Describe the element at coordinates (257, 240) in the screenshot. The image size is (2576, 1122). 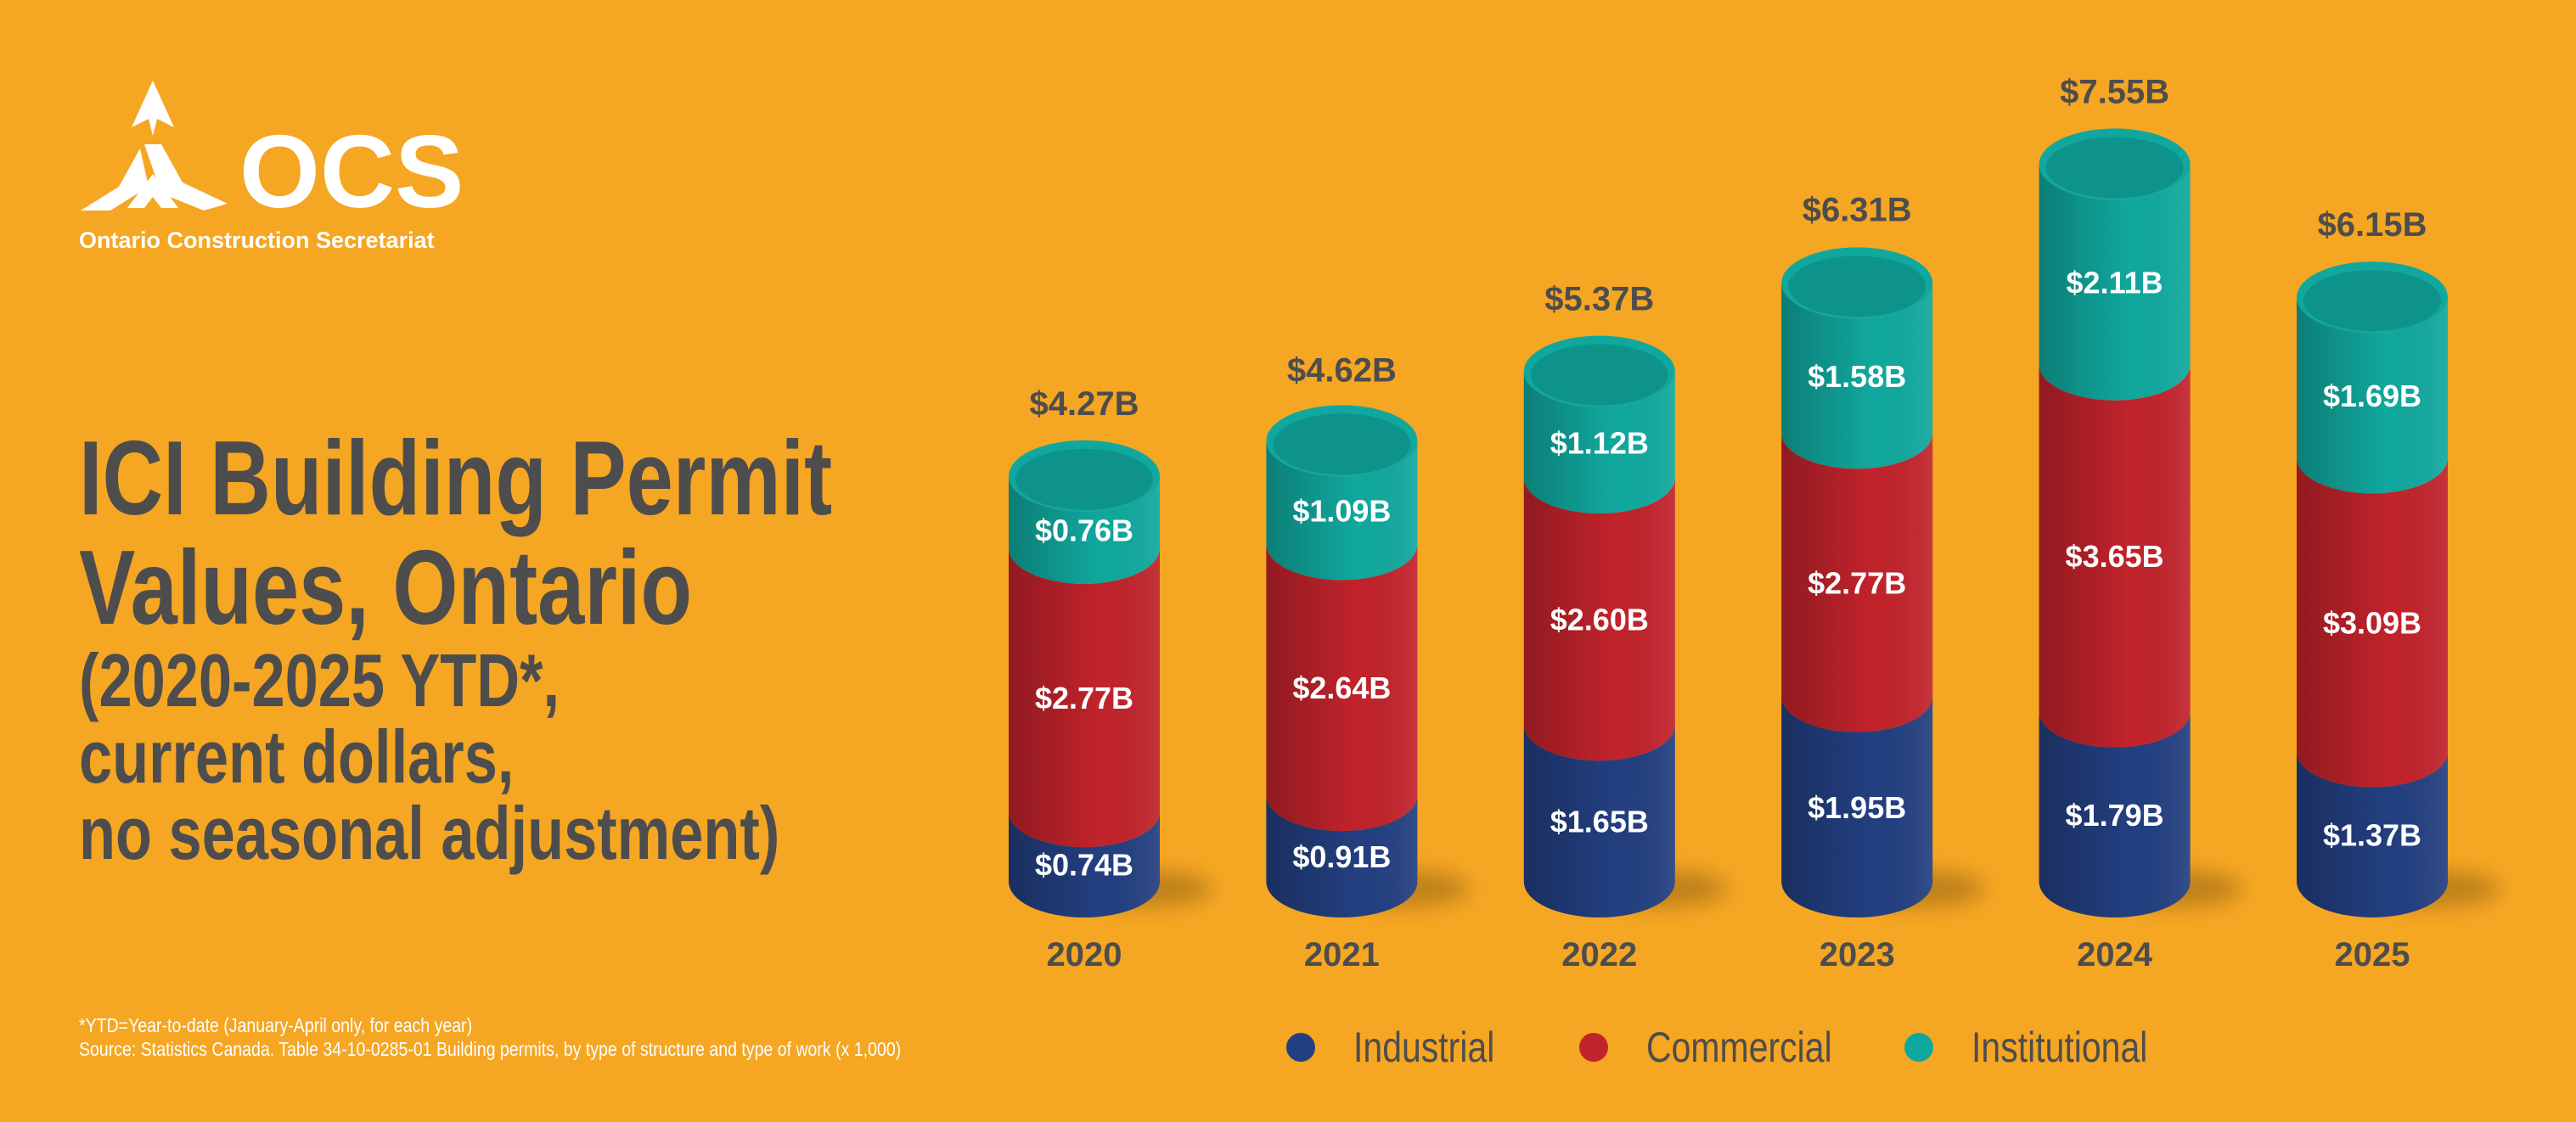
I see `logo-subtitle: Ontario Construction Secretariat` at that location.